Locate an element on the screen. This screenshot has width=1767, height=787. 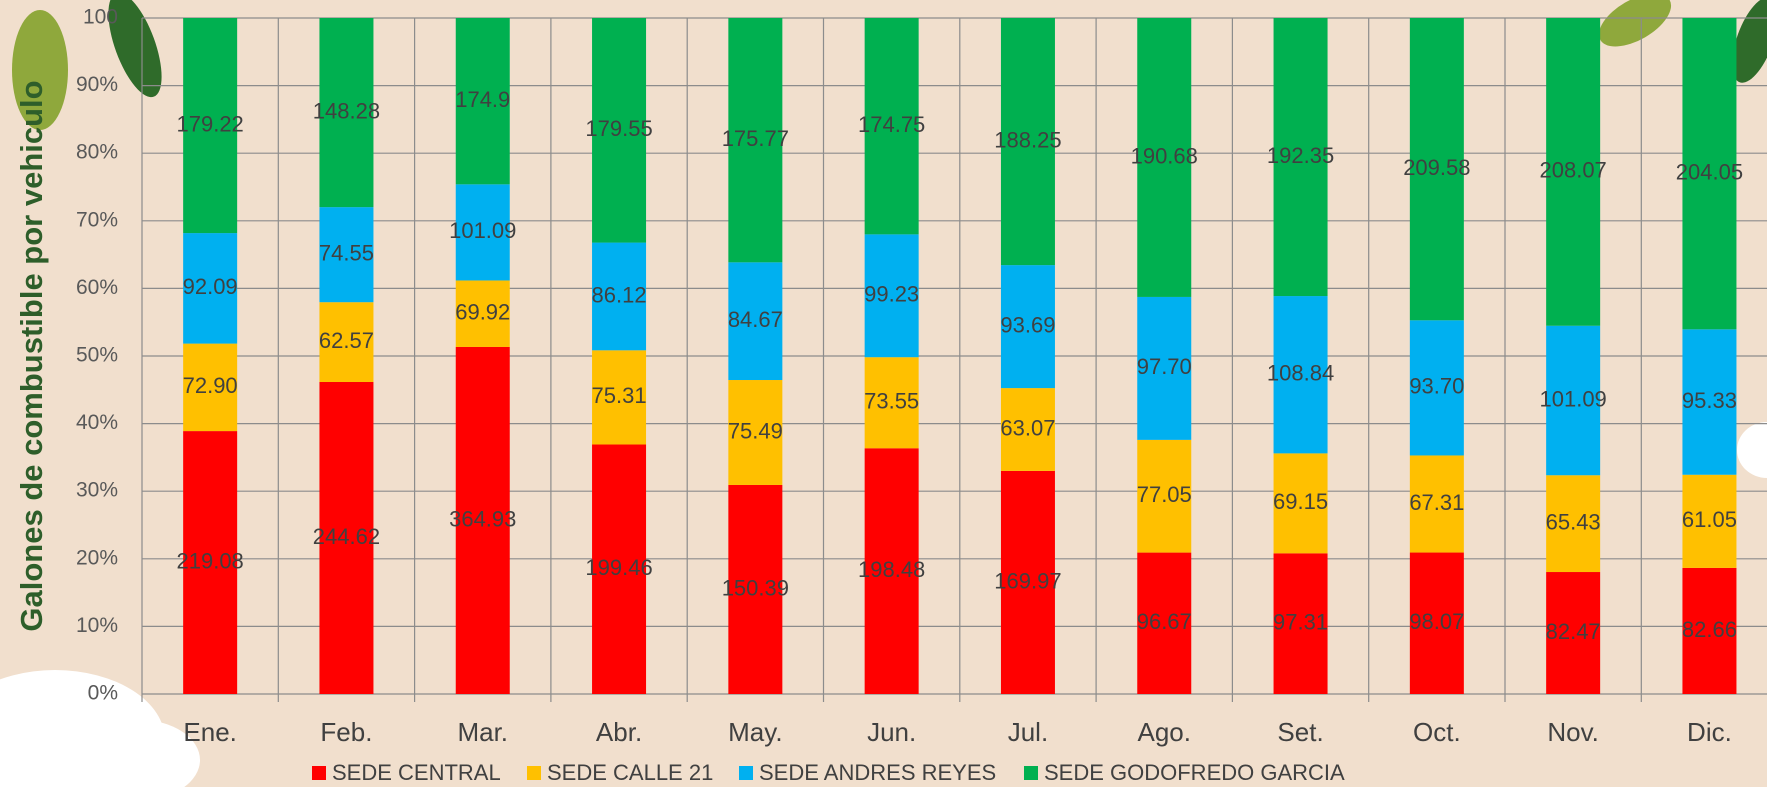
data-label: 73.55 is located at coordinates (891, 401).